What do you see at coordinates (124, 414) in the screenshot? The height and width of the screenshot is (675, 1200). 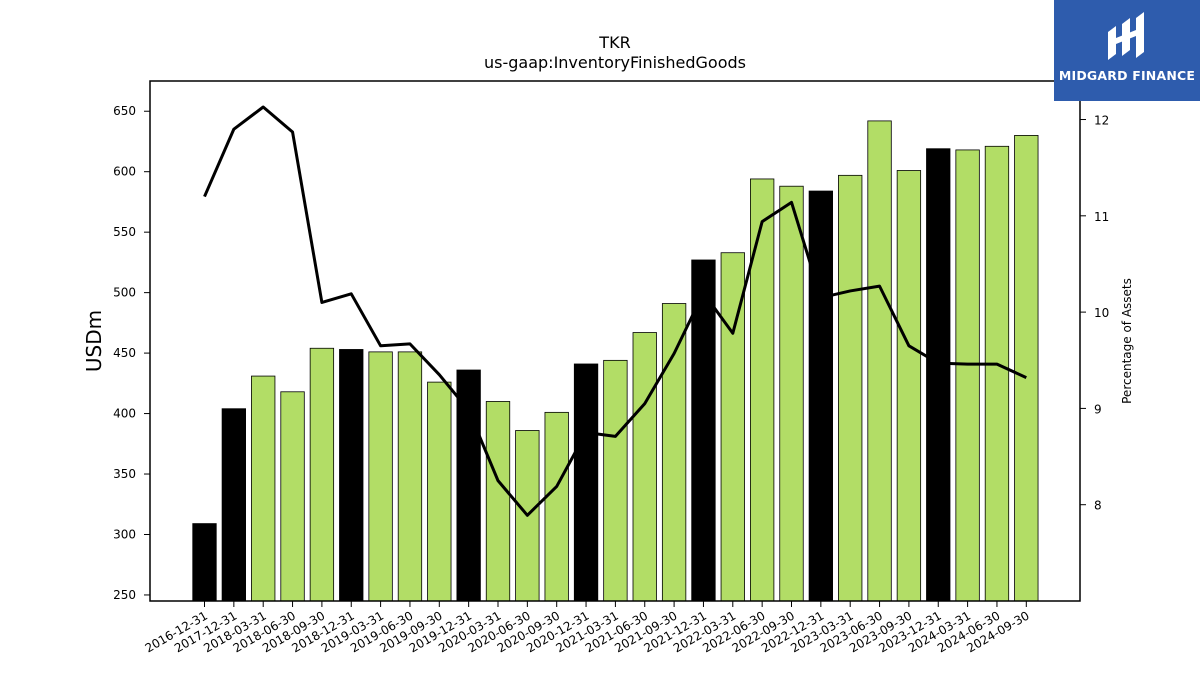 I see `y-tick-label: 400` at bounding box center [124, 414].